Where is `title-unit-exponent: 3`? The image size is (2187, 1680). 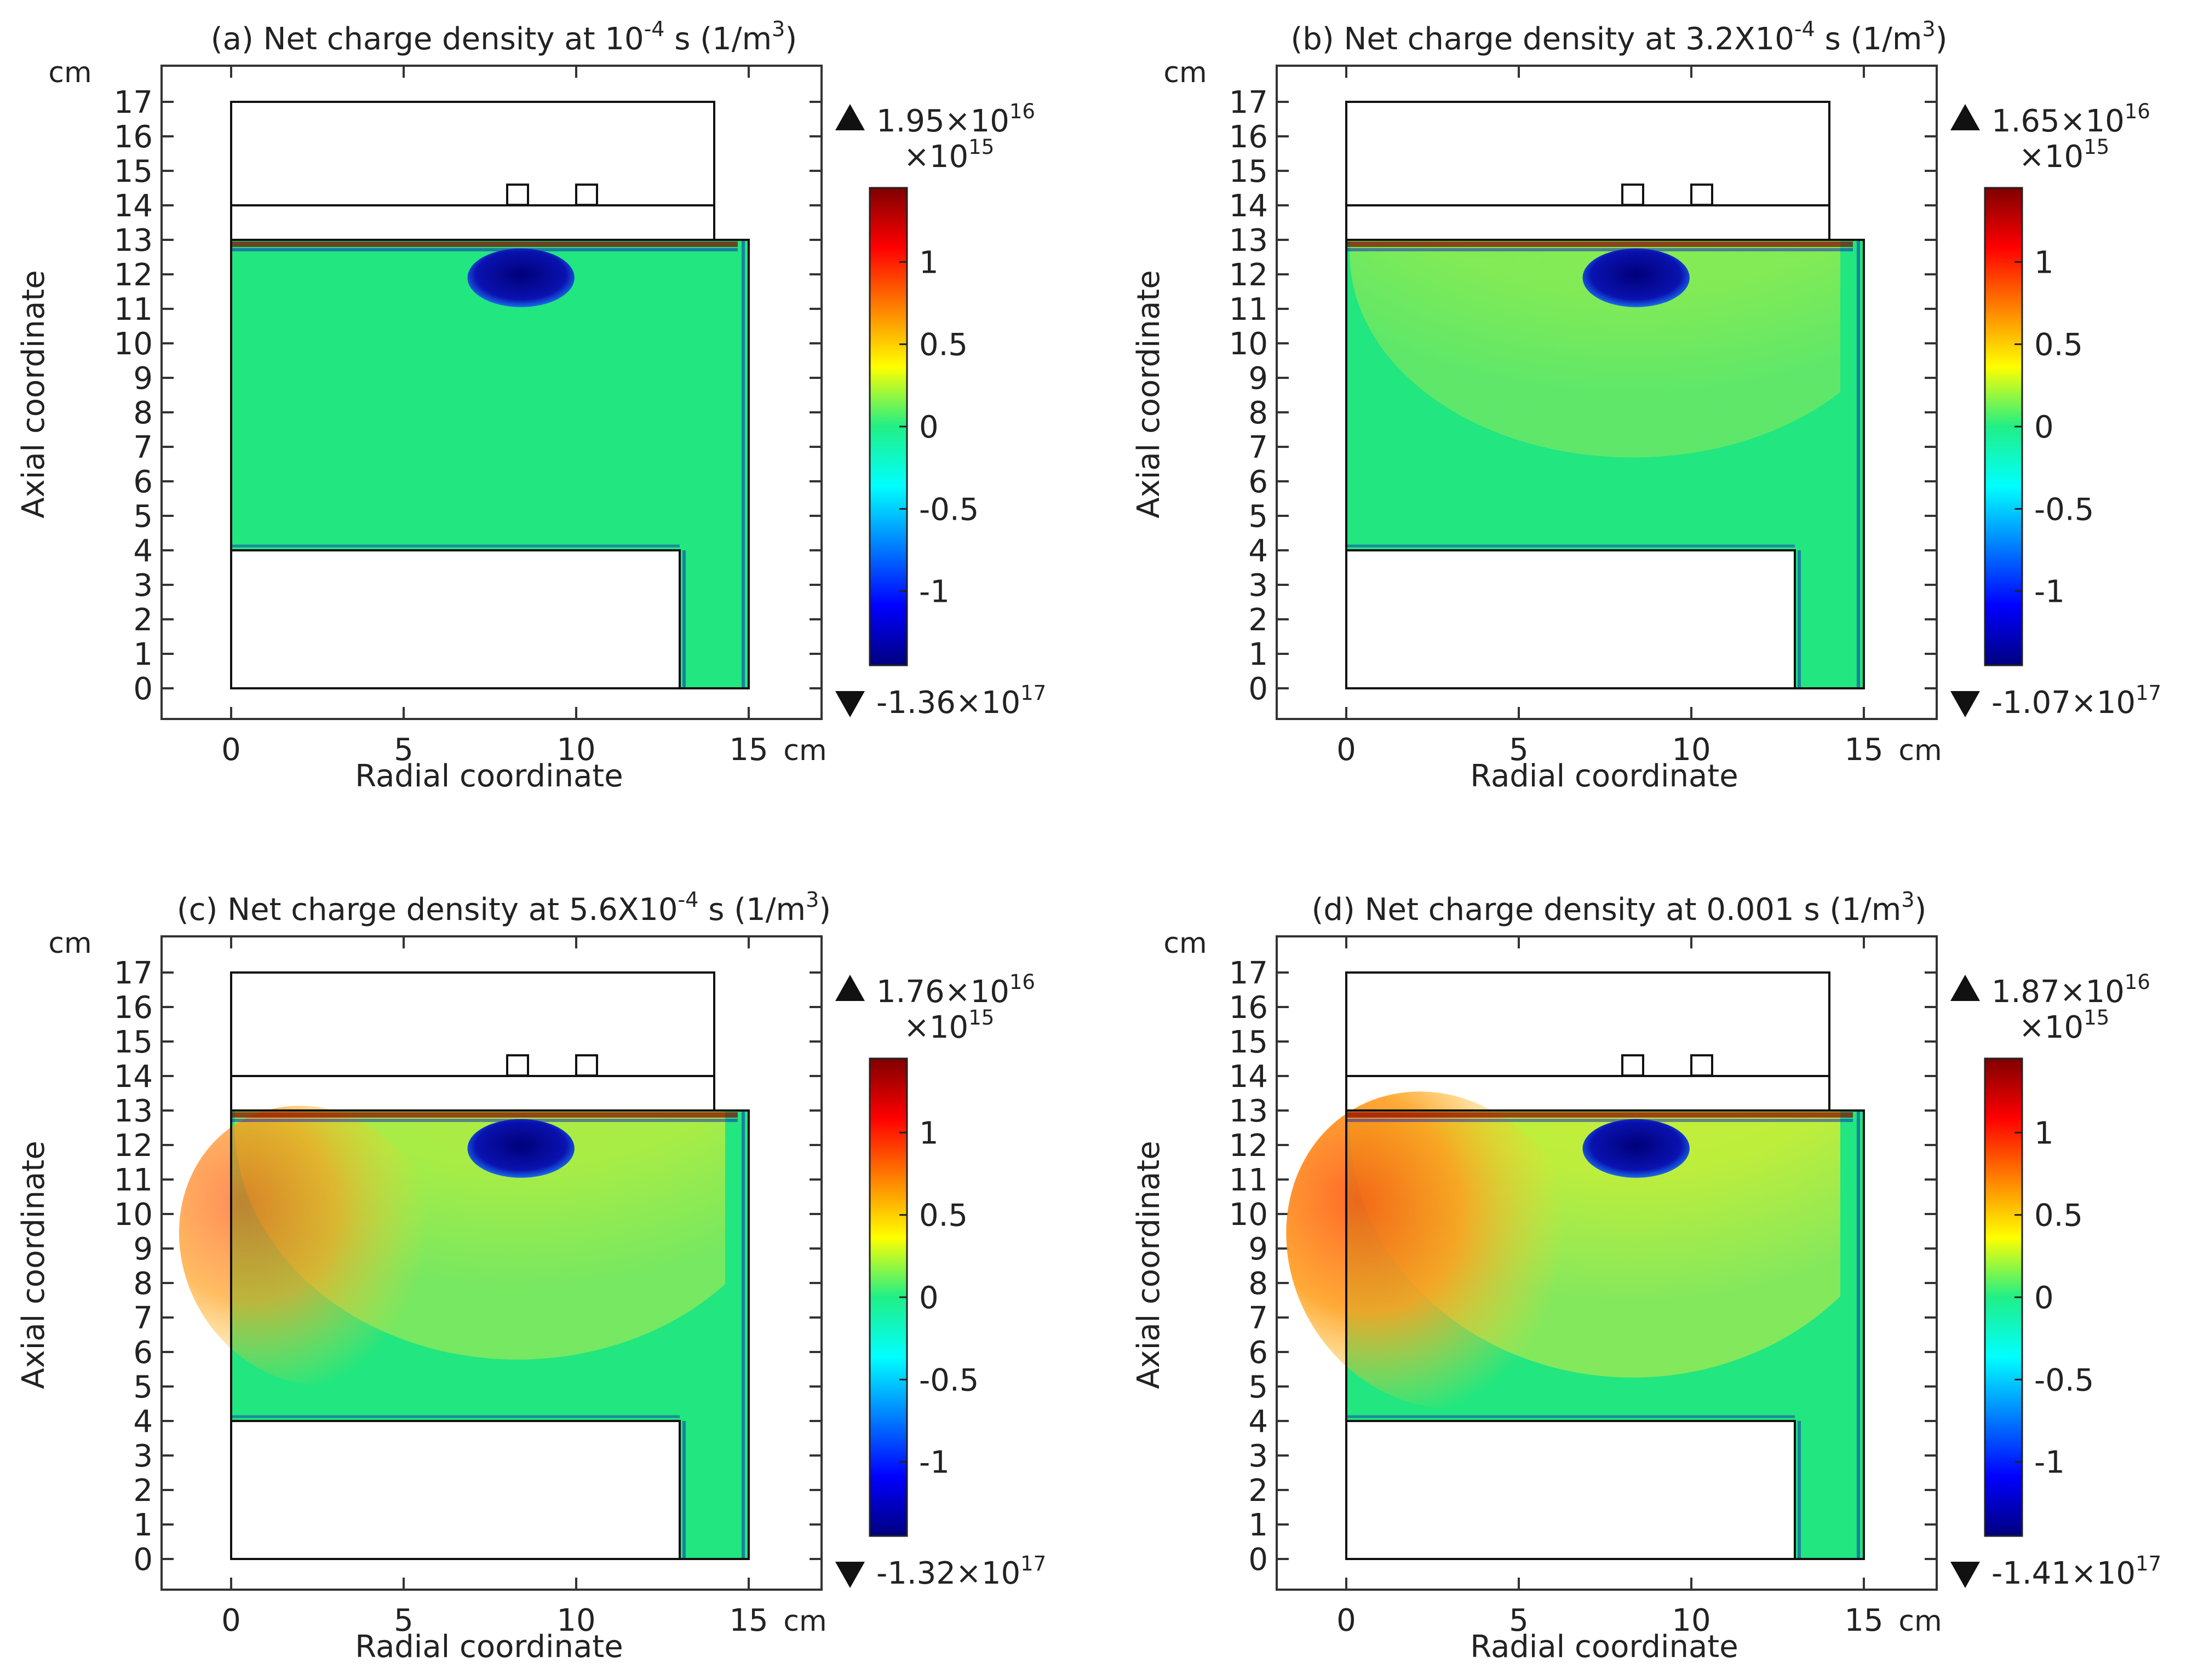 title-unit-exponent: 3 is located at coordinates (812, 900).